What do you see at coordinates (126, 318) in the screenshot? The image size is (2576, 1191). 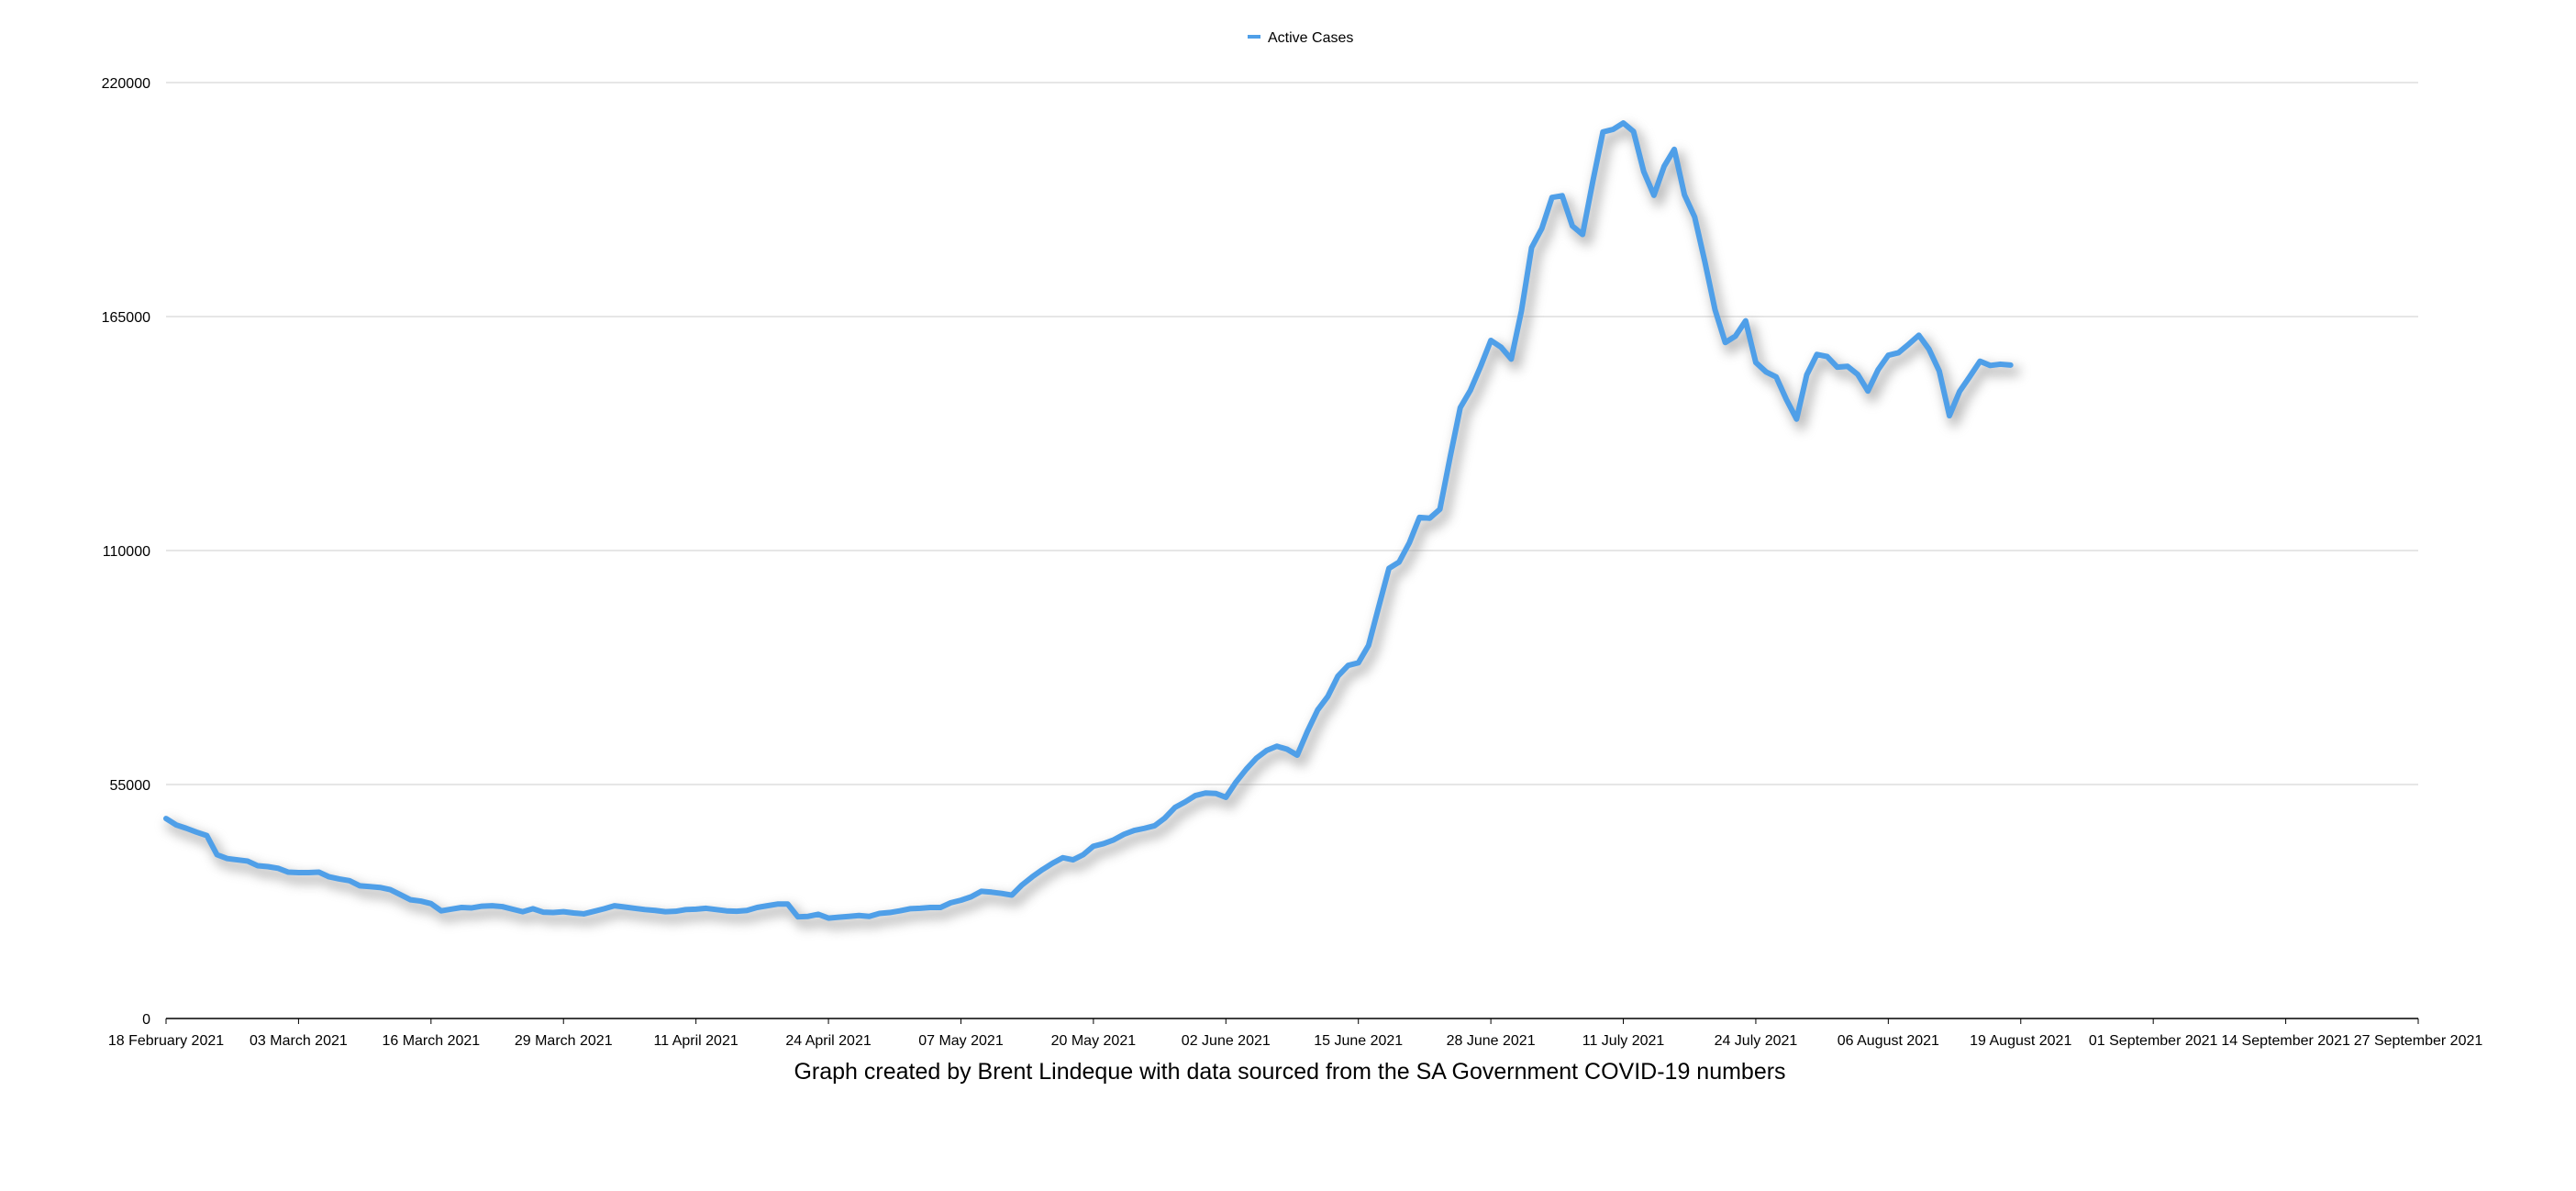 I see `y-tick-label: 165000` at bounding box center [126, 318].